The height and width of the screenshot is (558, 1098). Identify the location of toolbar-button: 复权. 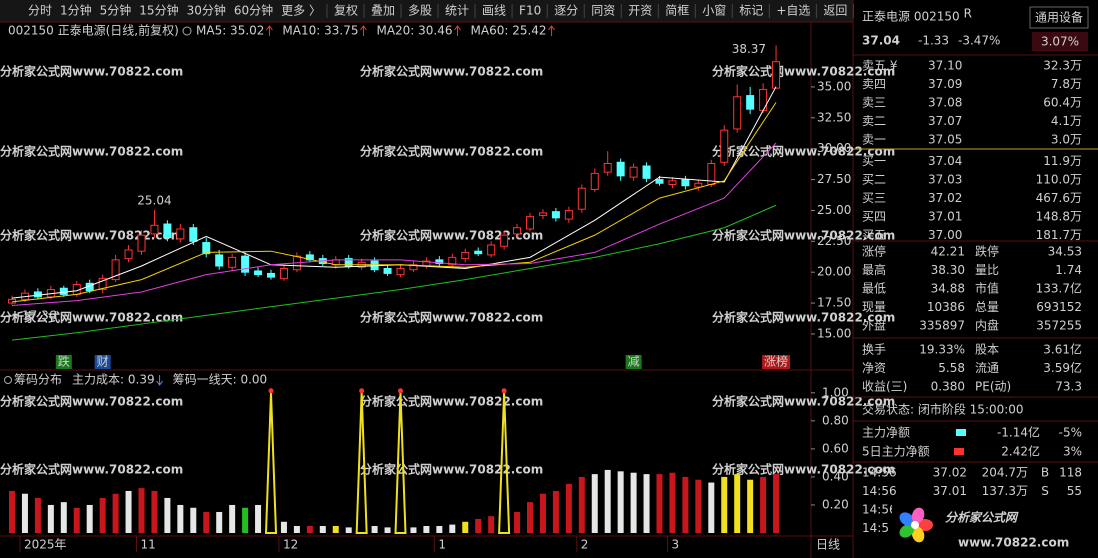
(346, 11).